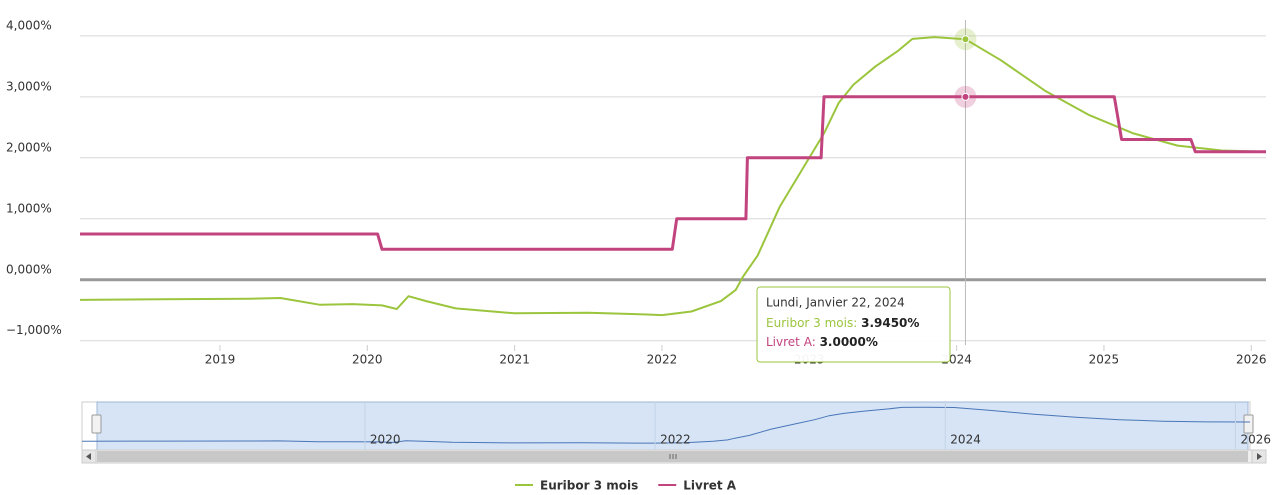 Image resolution: width=1286 pixels, height=495 pixels. I want to click on y-tick-label: −1,000%, so click(34, 330).